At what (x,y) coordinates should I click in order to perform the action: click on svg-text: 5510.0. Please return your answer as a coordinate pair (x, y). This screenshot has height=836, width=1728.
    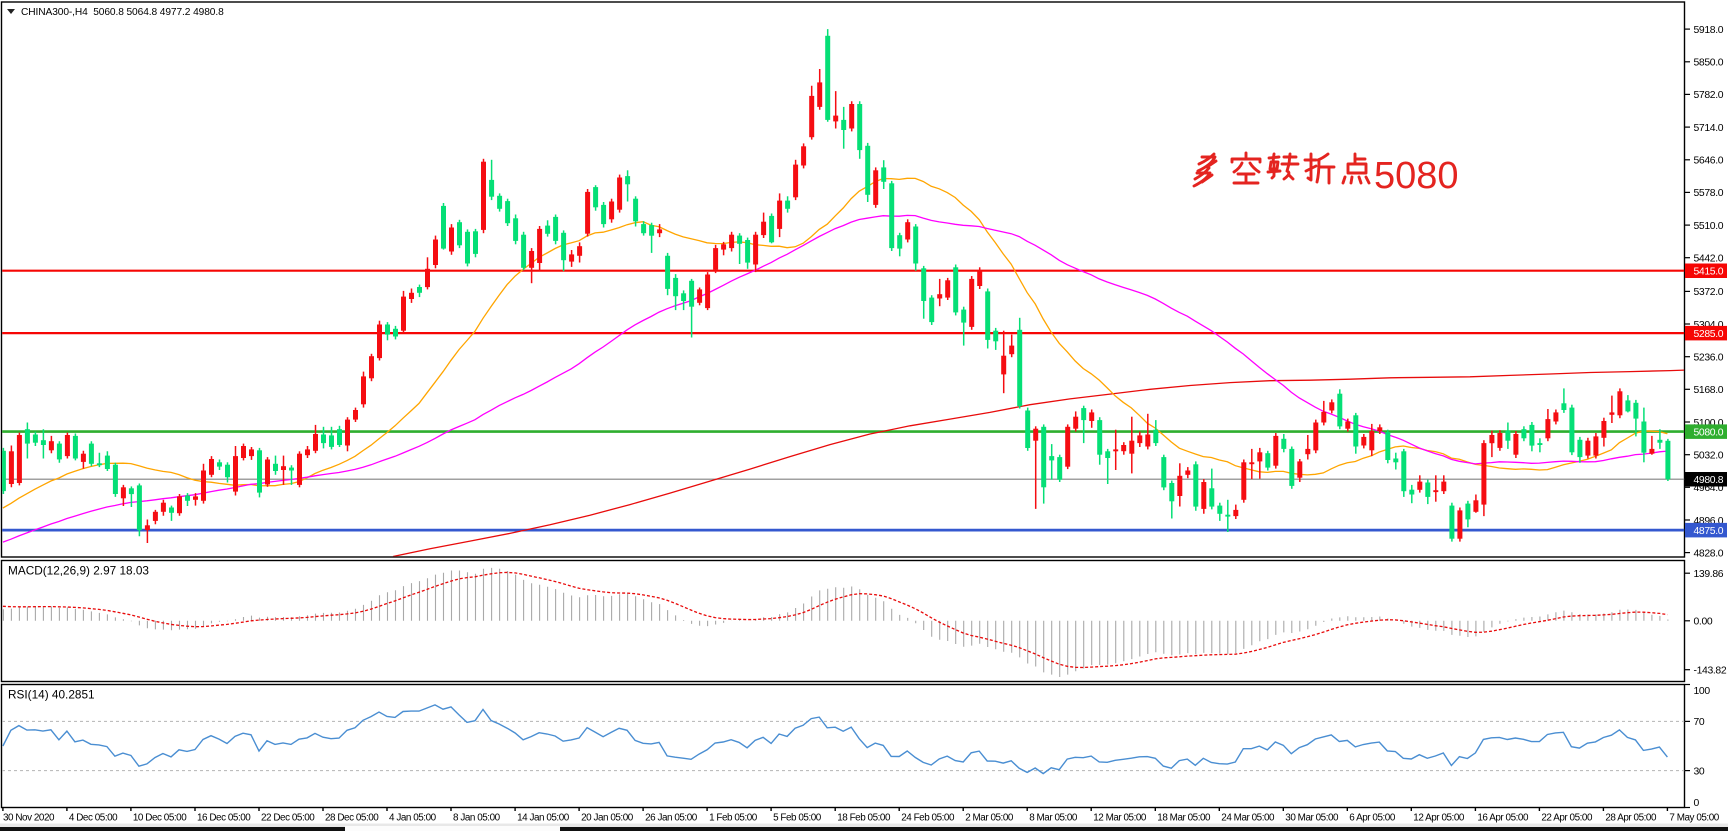
    Looking at the image, I should click on (1709, 226).